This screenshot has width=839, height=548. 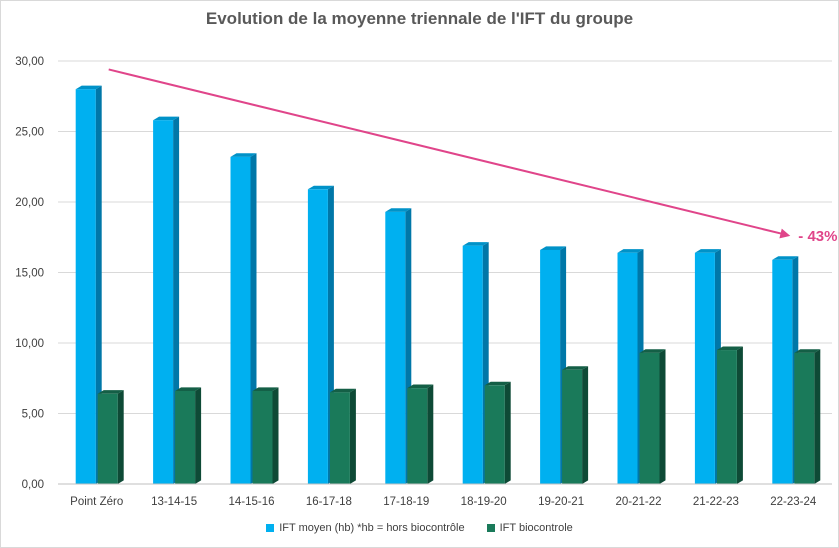 What do you see at coordinates (536, 528) in the screenshot?
I see `legend-label: IFT biocontrole` at bounding box center [536, 528].